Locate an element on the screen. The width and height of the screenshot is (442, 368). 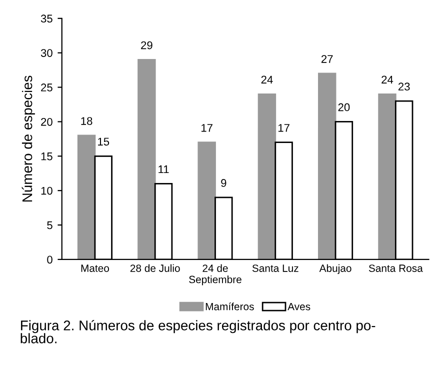
y-tick-label: 20 is located at coordinates (46, 122).